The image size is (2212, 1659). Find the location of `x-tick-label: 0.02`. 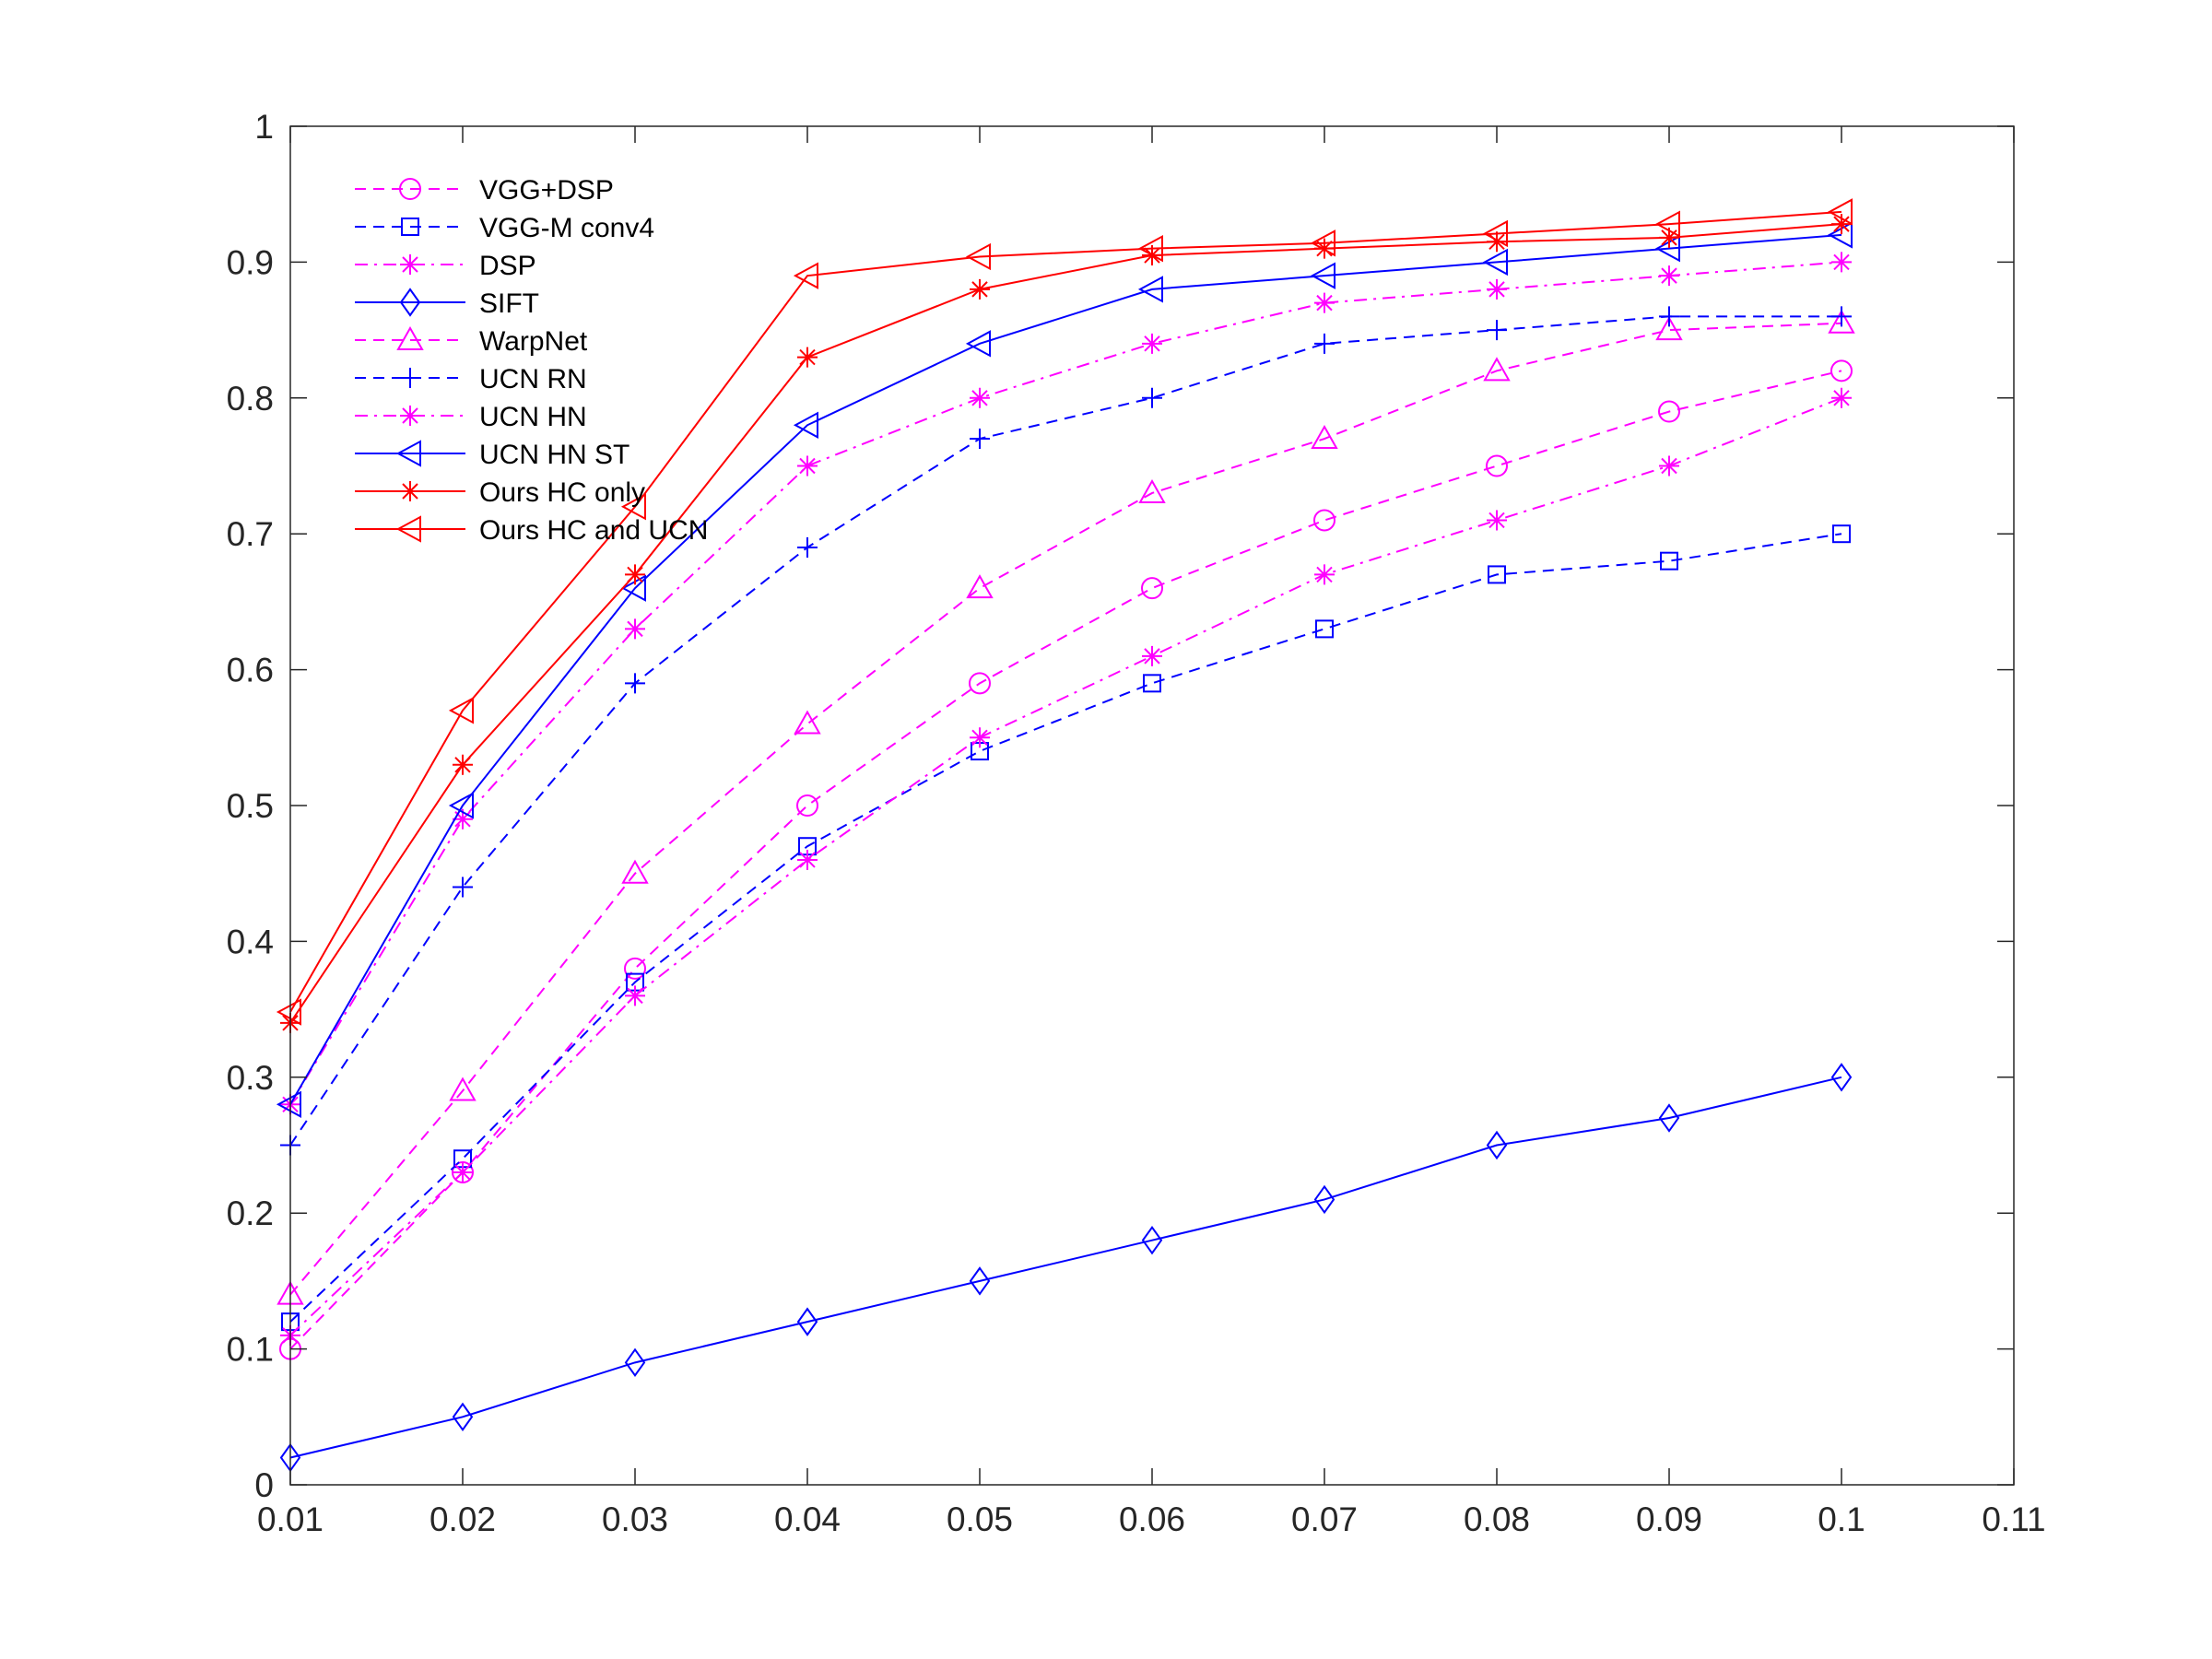

x-tick-label: 0.02 is located at coordinates (462, 1519).